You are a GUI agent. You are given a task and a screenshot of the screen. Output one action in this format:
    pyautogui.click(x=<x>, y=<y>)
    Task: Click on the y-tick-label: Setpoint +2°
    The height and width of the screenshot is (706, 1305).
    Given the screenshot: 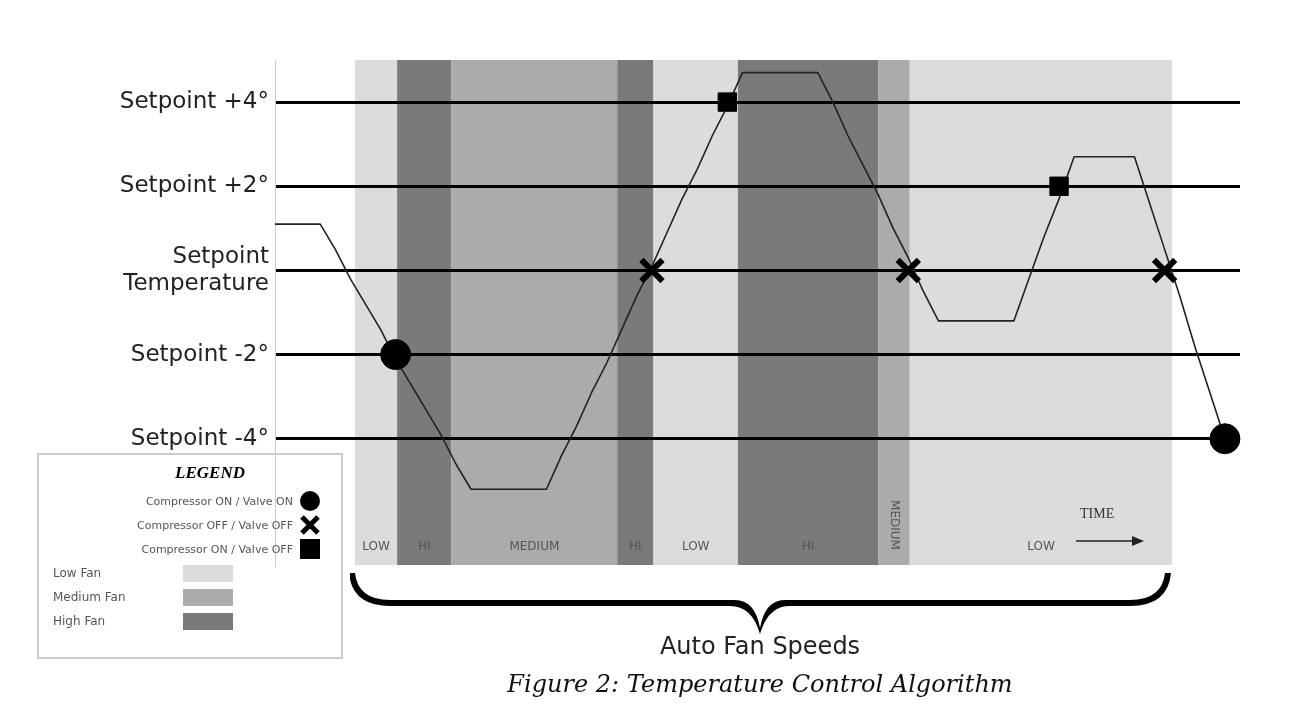 What is the action you would take?
    pyautogui.click(x=194, y=184)
    